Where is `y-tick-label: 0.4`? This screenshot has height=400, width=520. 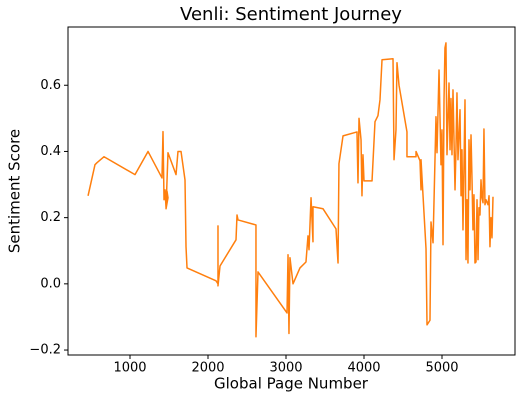
y-tick-label: 0.4 is located at coordinates (50, 151).